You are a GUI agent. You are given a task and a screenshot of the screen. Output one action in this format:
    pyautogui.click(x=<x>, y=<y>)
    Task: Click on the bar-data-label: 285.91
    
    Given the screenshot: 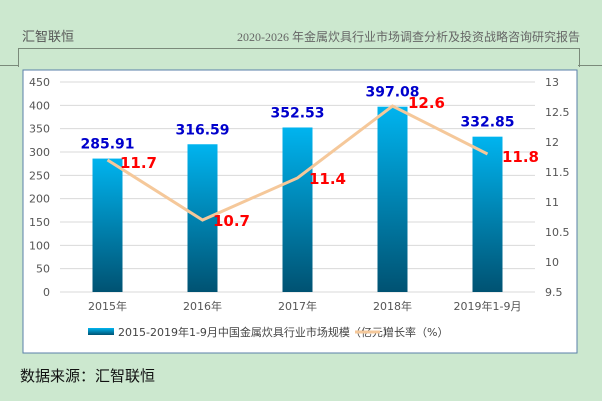 What is the action you would take?
    pyautogui.click(x=107, y=145)
    